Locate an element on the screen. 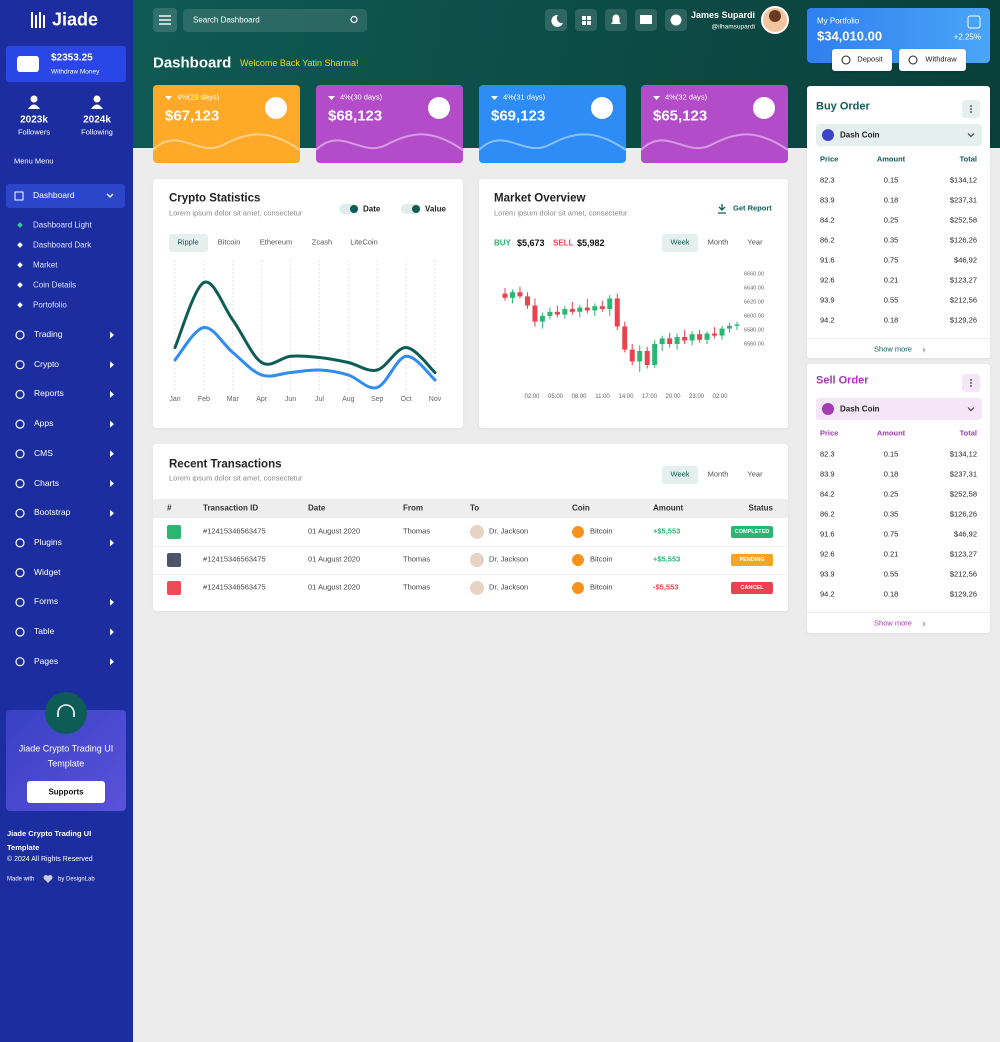 This screenshot has width=1000, height=1042. sell-label: SELL is located at coordinates (563, 243).